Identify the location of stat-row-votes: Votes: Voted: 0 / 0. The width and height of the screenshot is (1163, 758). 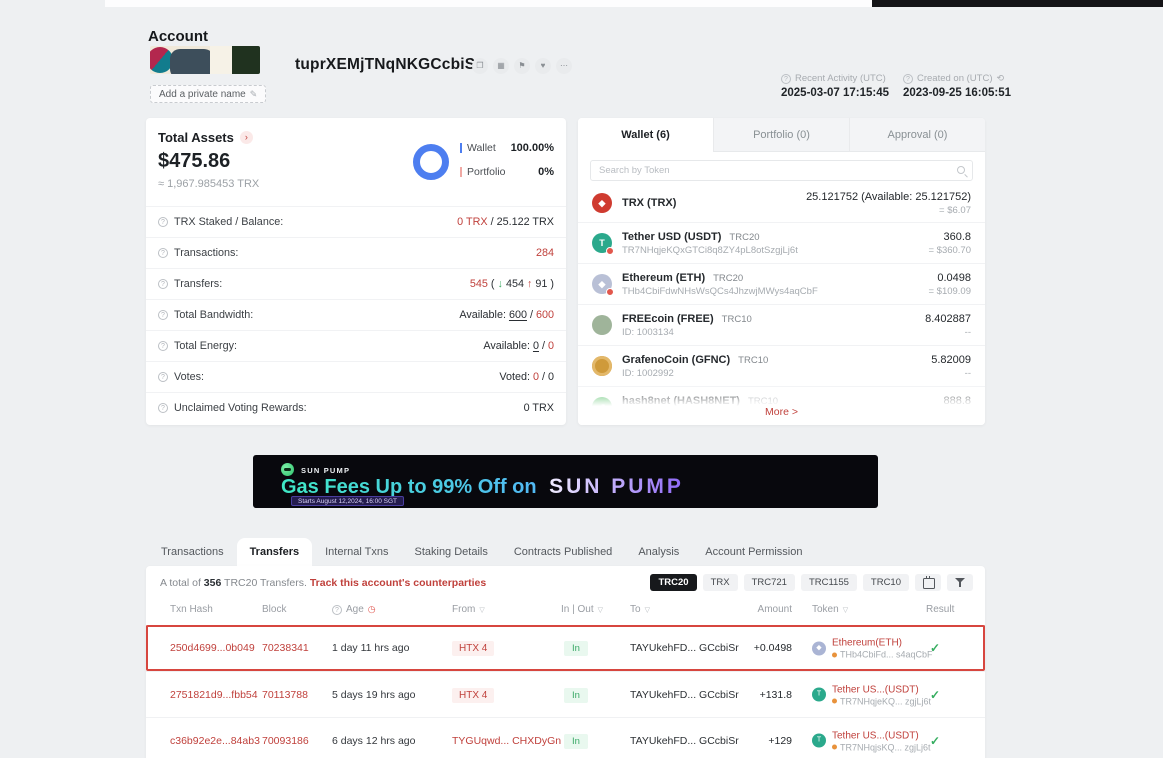
(356, 376).